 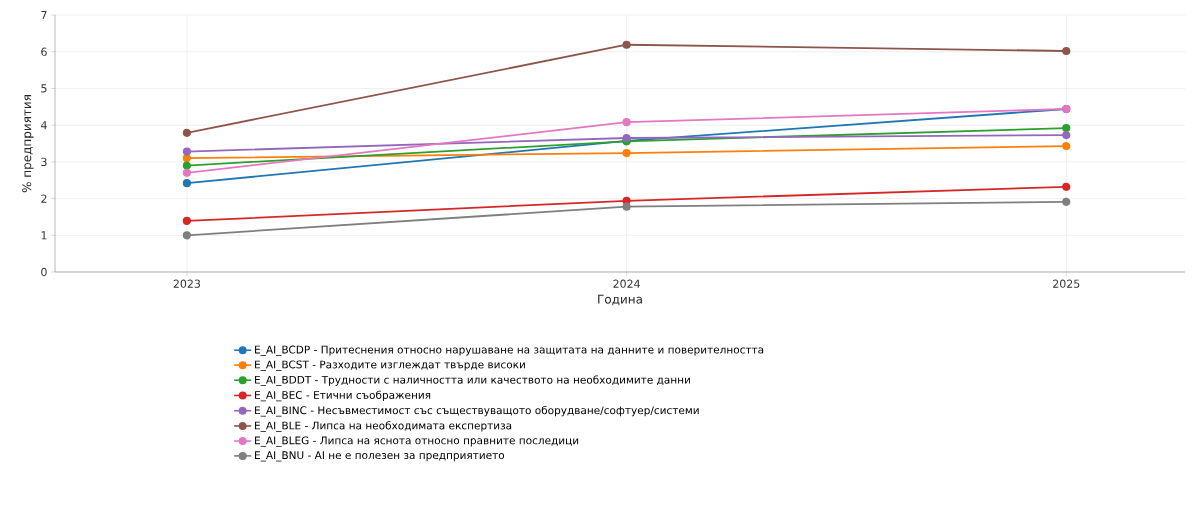 I want to click on y-tick-label: 7, so click(x=44, y=15).